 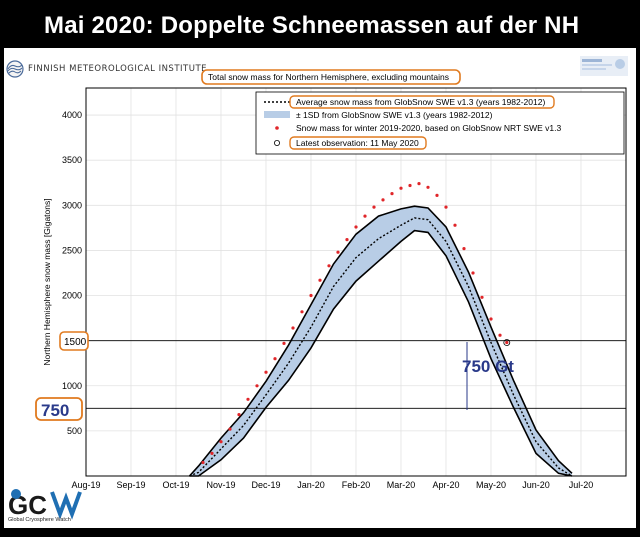 I want to click on gcw-logo-icon: GC, so click(x=45, y=504).